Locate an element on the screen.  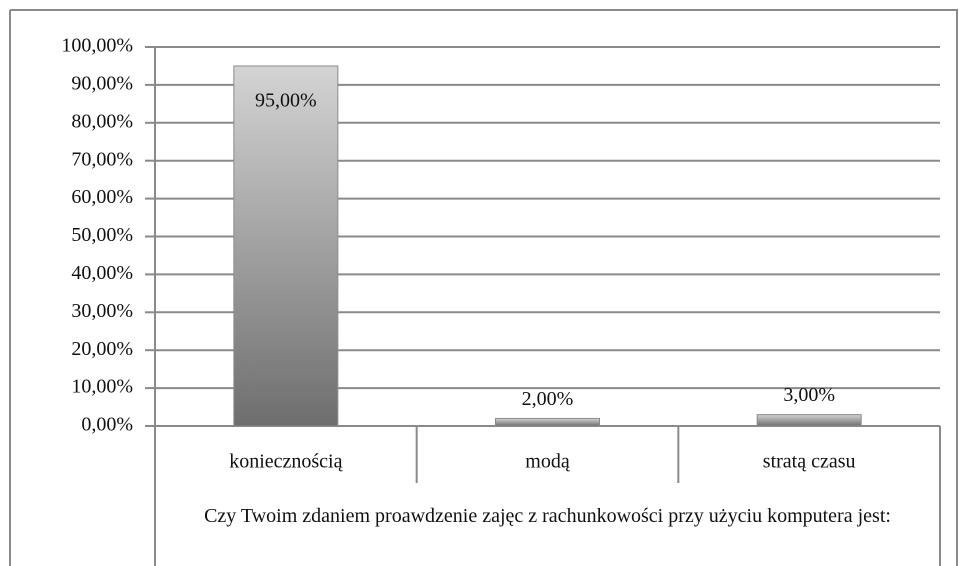
y-tick-label: 20,00% is located at coordinates (102, 349).